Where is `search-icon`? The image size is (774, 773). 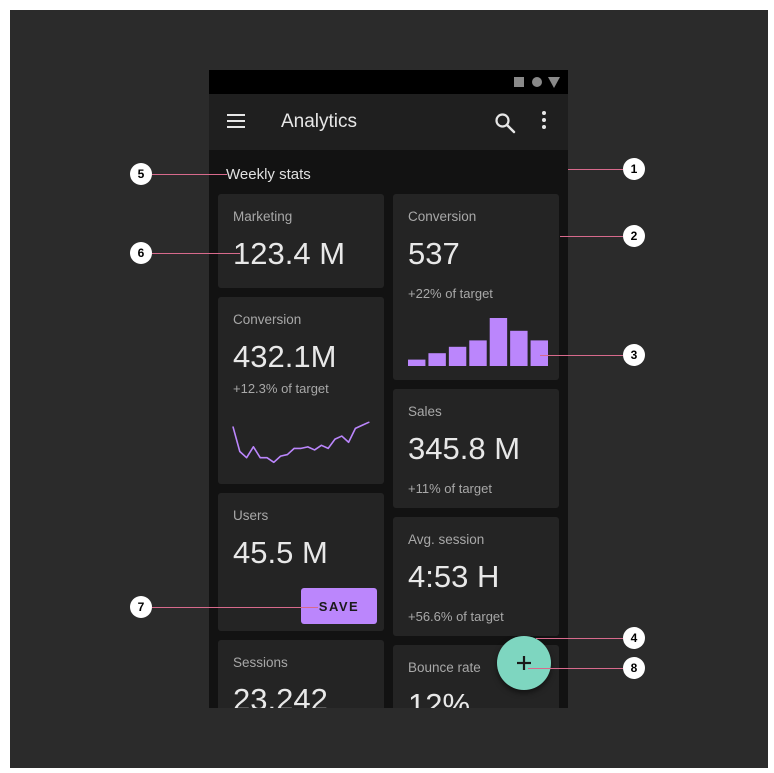 search-icon is located at coordinates (505, 123).